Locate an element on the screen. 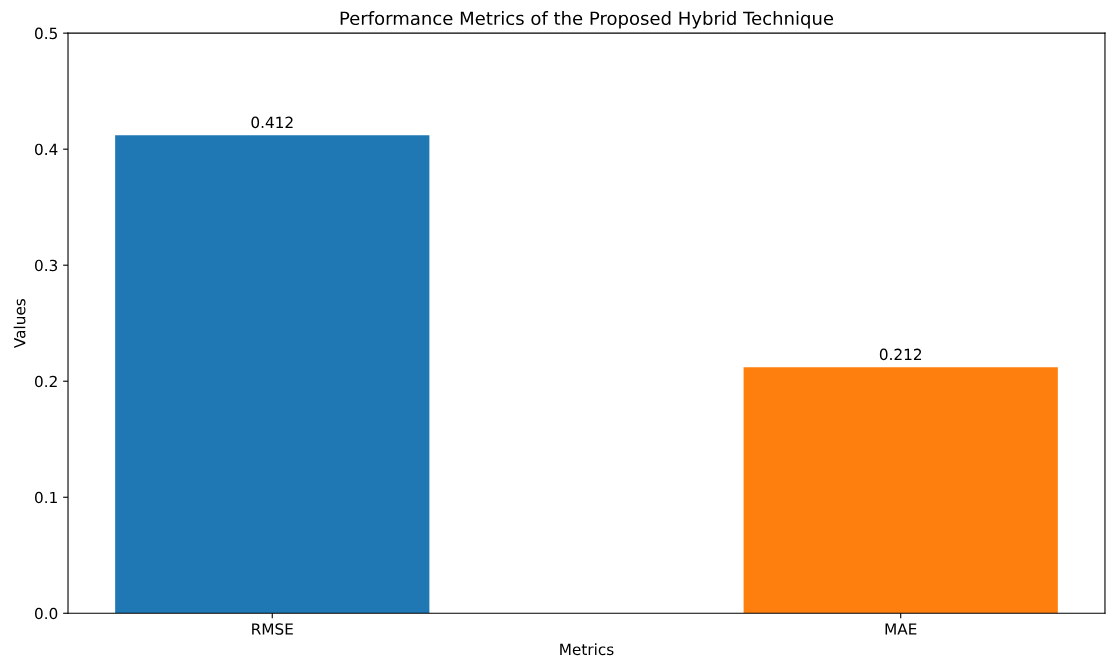 The height and width of the screenshot is (663, 1115). y-tick-label: 0.3 is located at coordinates (46, 265).